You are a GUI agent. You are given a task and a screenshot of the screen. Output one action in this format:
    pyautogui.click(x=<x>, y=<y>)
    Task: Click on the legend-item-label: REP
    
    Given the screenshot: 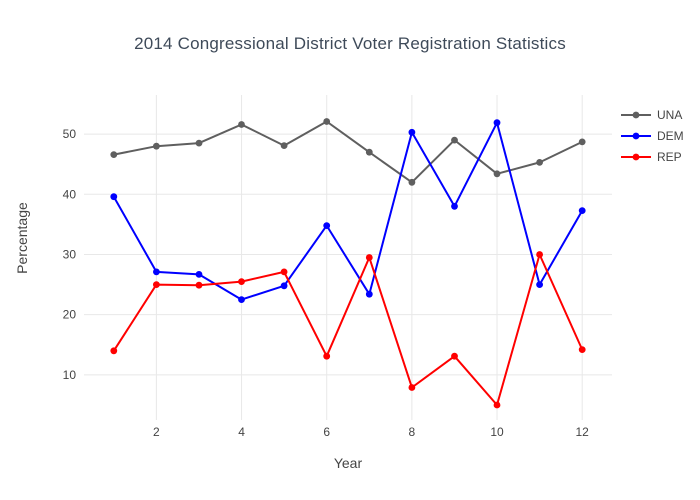 What is the action you would take?
    pyautogui.click(x=669, y=156)
    